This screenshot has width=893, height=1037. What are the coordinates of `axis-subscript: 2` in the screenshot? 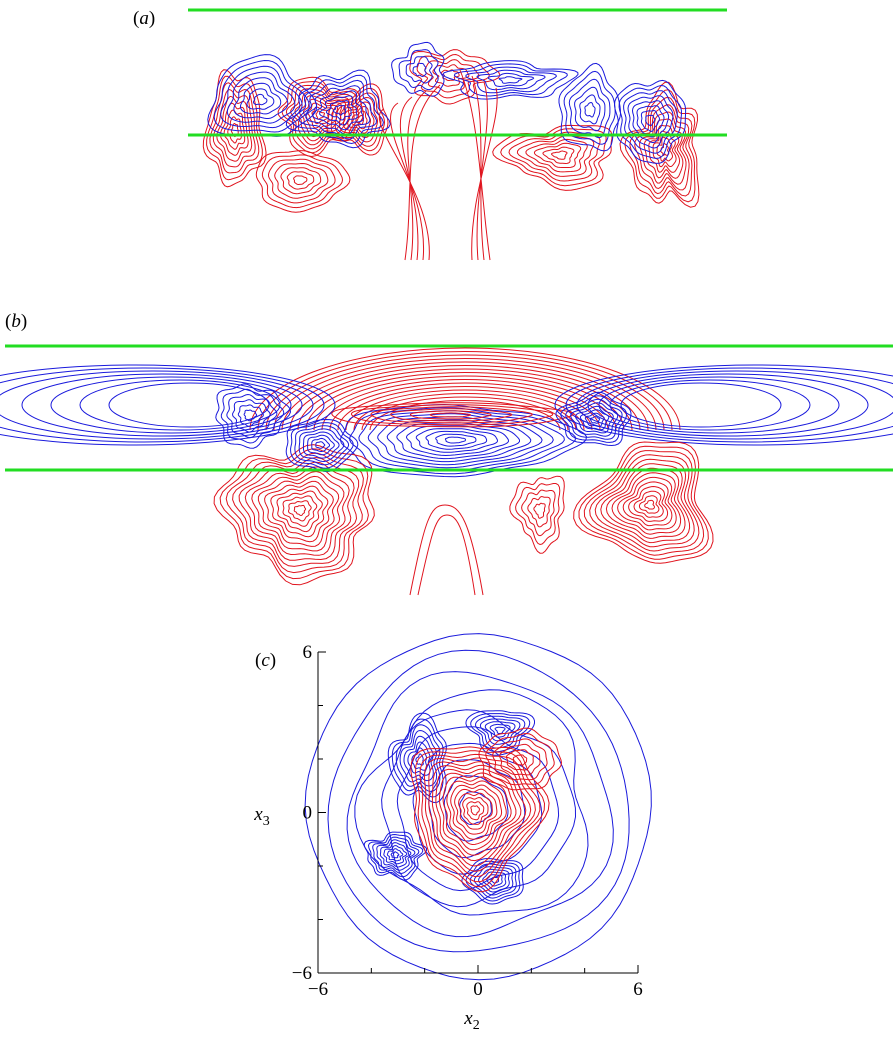 It's located at (476, 1025).